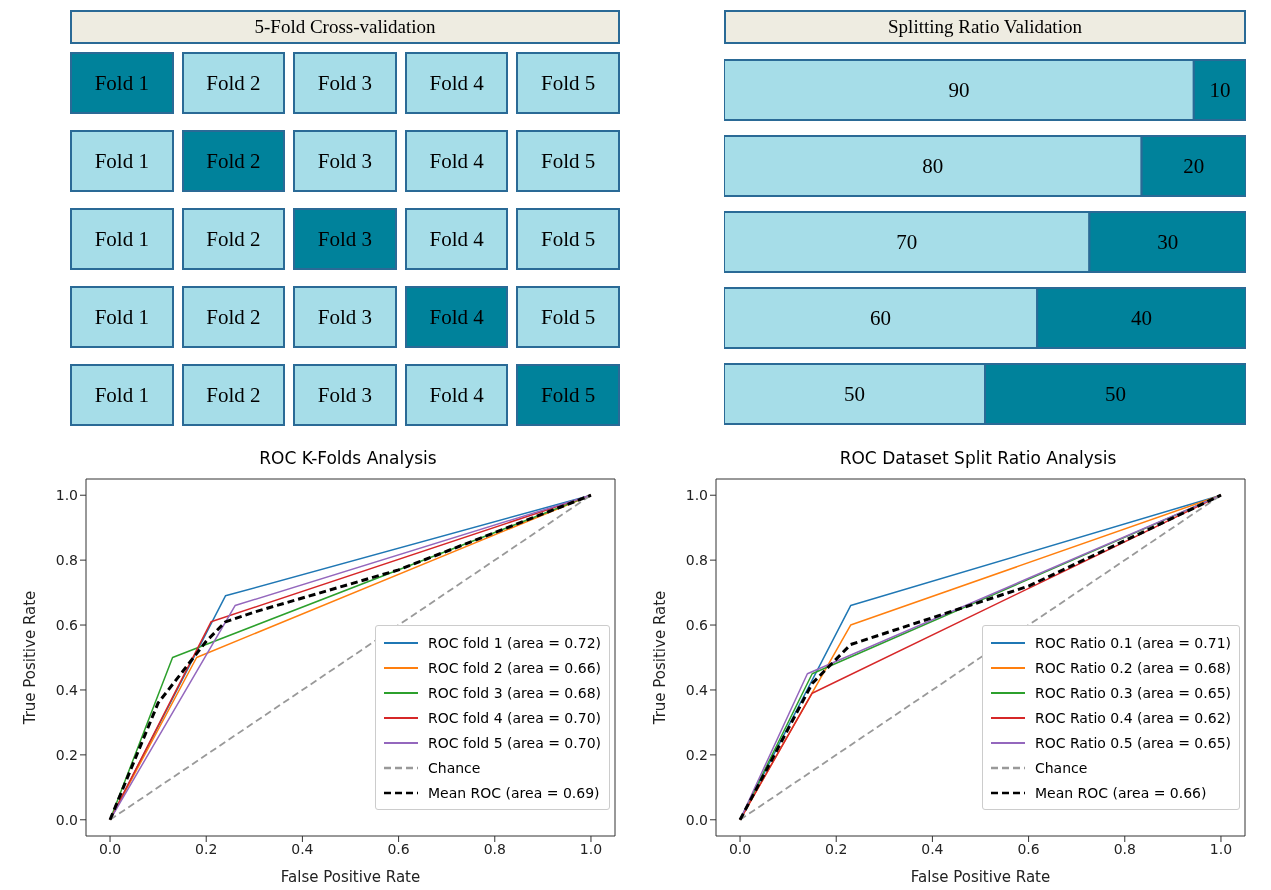 Image resolution: width=1271 pixels, height=890 pixels. Describe the element at coordinates (345, 27) in the screenshot. I see `text: 5-Fold Cross-validation` at that location.